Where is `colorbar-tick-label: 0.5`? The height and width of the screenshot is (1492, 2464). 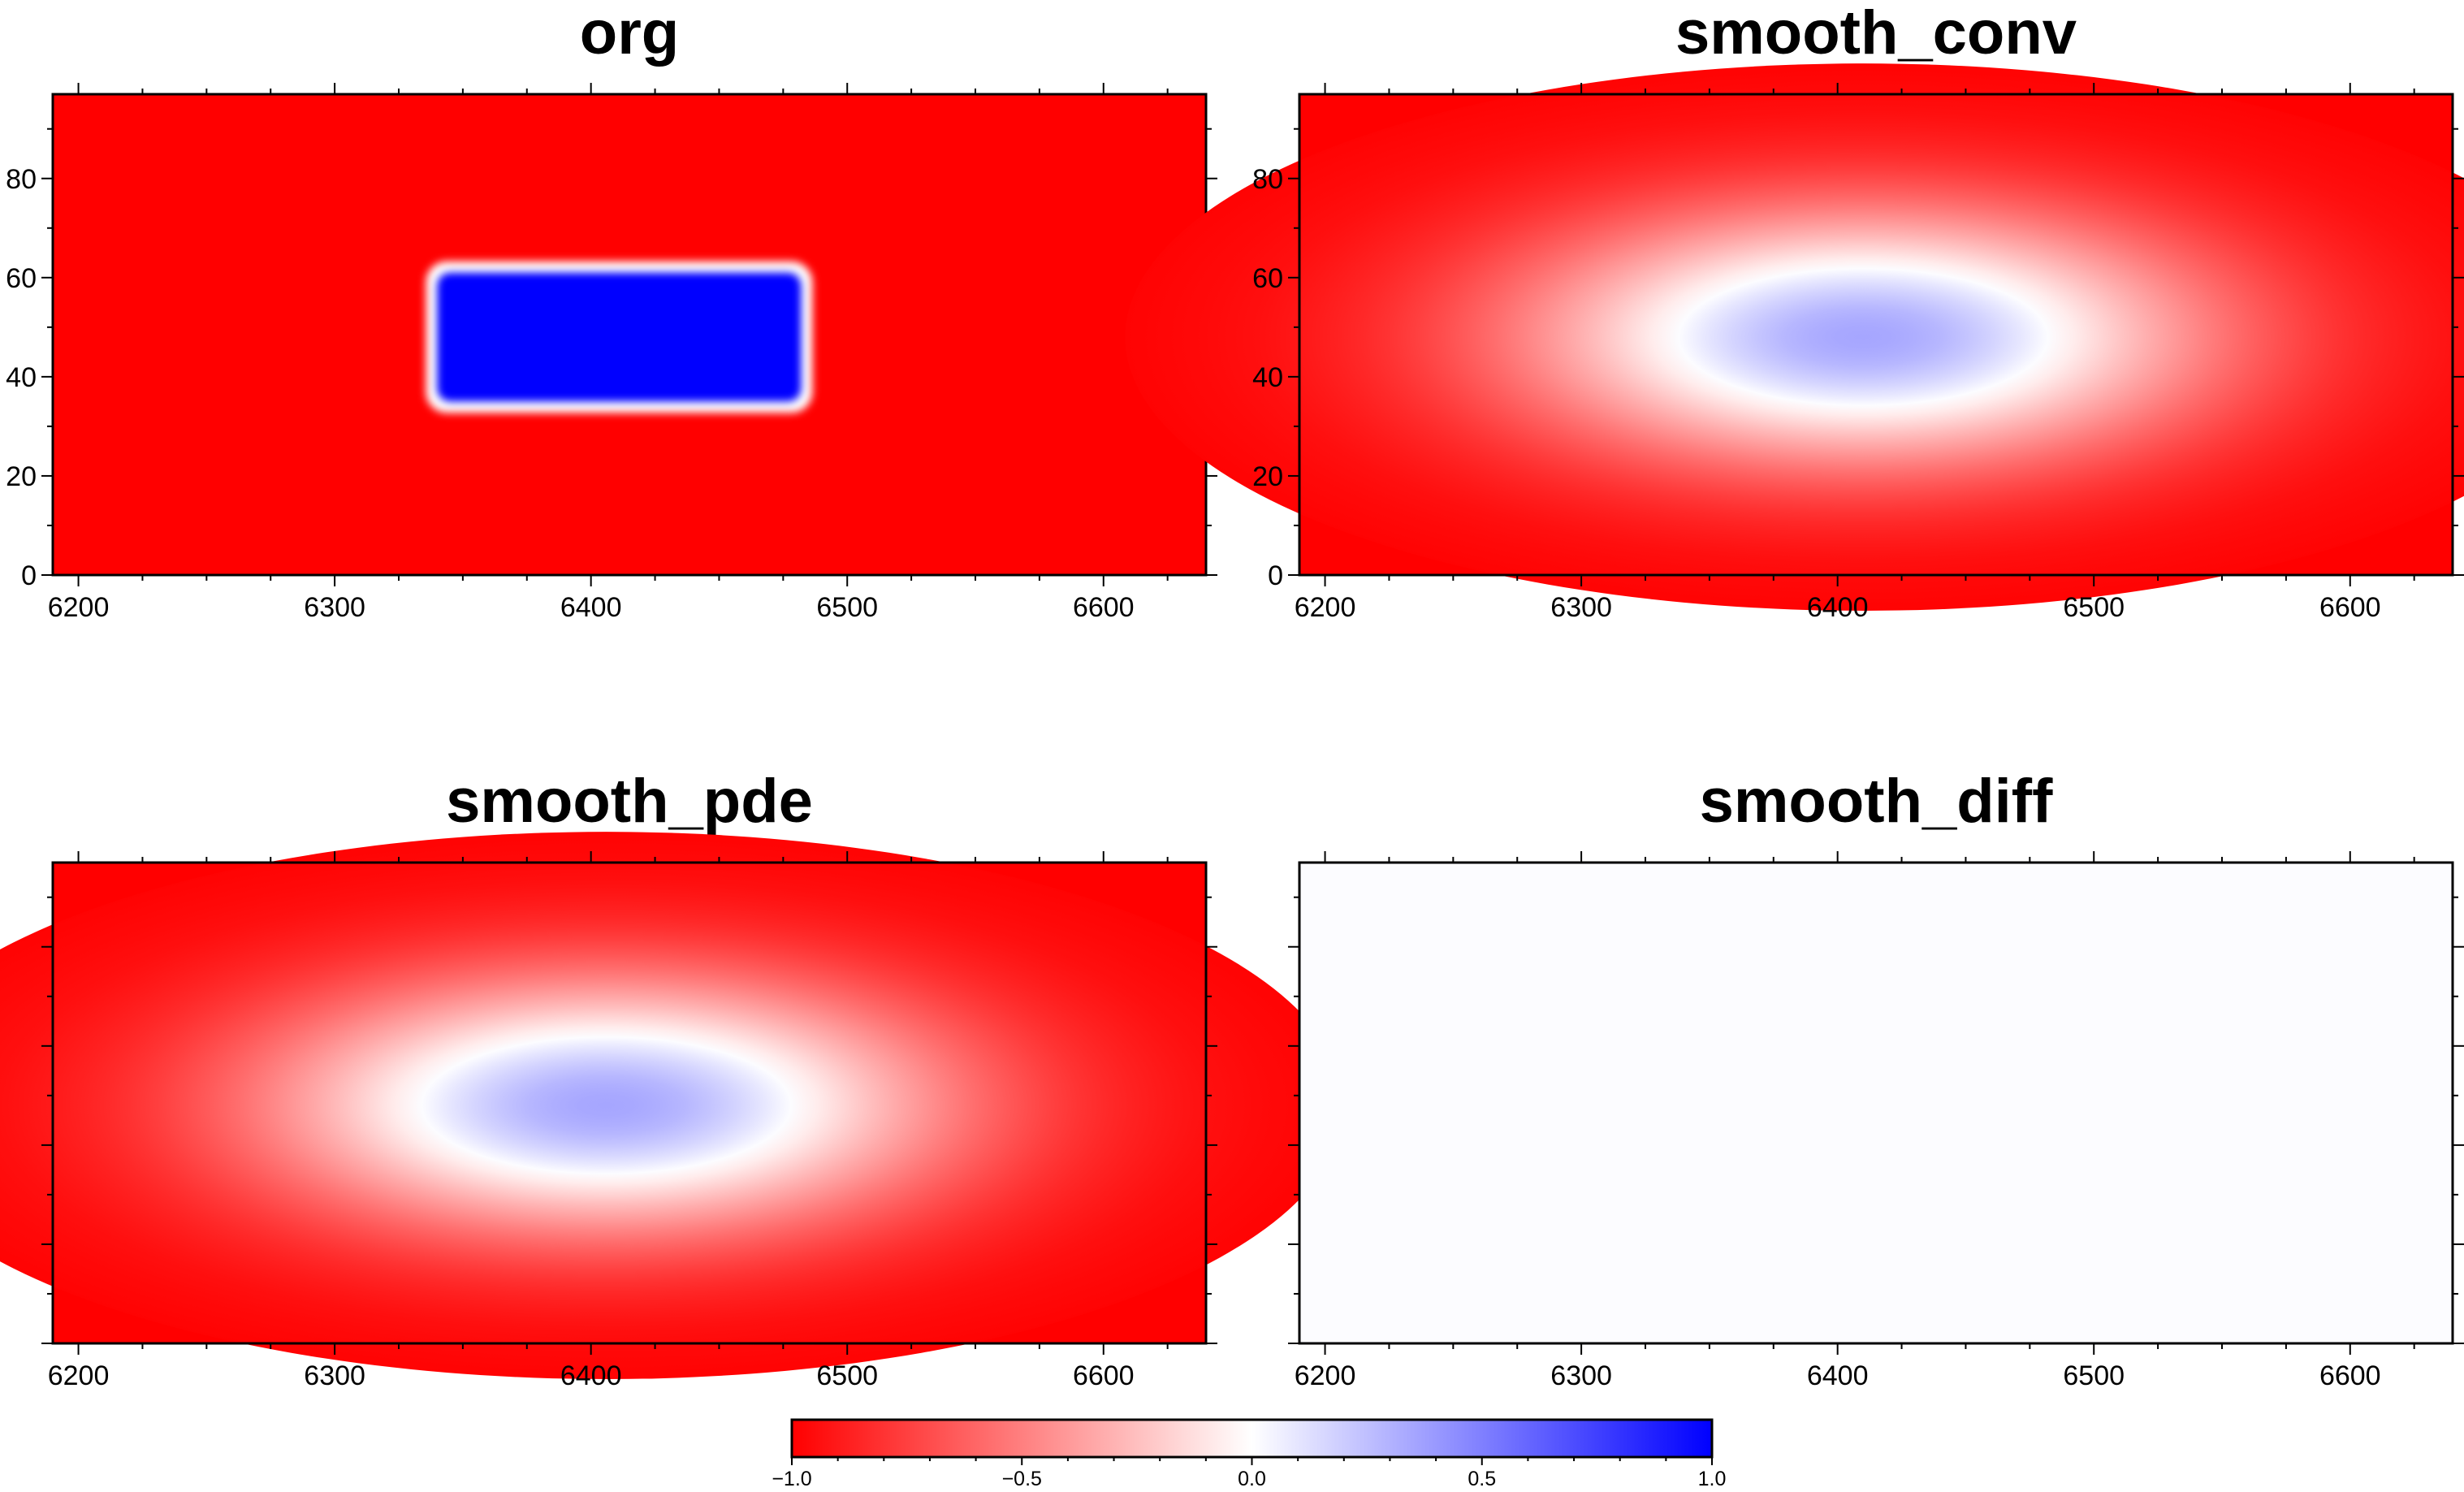 colorbar-tick-label: 0.5 is located at coordinates (1482, 1479).